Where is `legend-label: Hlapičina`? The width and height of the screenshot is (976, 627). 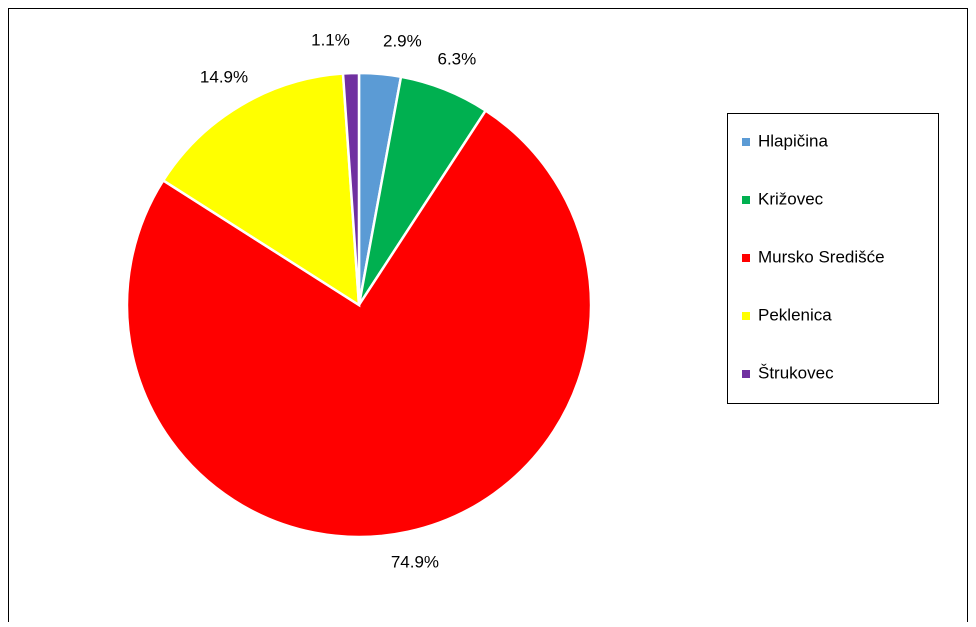
legend-label: Hlapičina is located at coordinates (793, 140).